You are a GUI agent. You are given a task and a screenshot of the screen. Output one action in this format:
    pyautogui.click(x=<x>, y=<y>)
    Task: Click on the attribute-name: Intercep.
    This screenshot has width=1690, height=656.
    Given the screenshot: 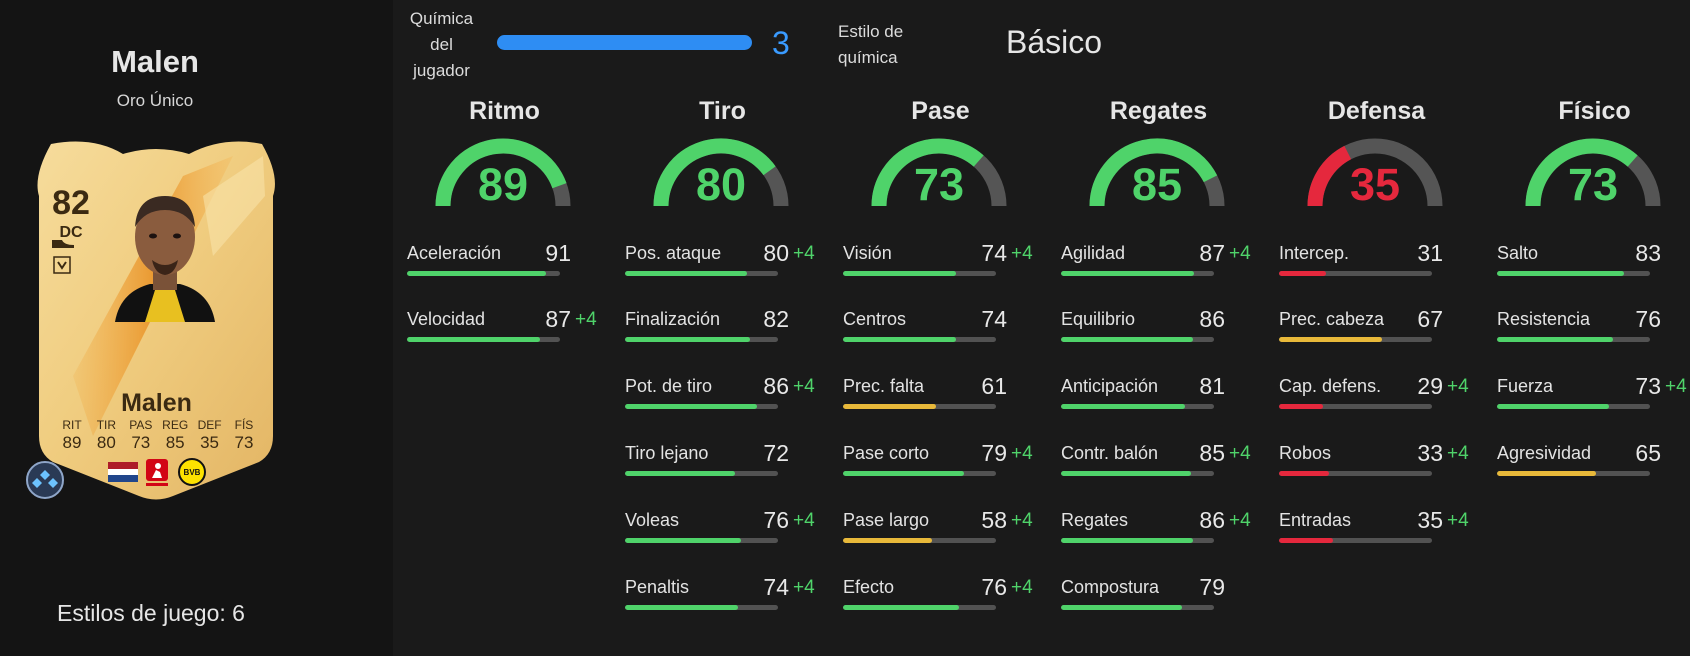 What is the action you would take?
    pyautogui.click(x=1314, y=253)
    